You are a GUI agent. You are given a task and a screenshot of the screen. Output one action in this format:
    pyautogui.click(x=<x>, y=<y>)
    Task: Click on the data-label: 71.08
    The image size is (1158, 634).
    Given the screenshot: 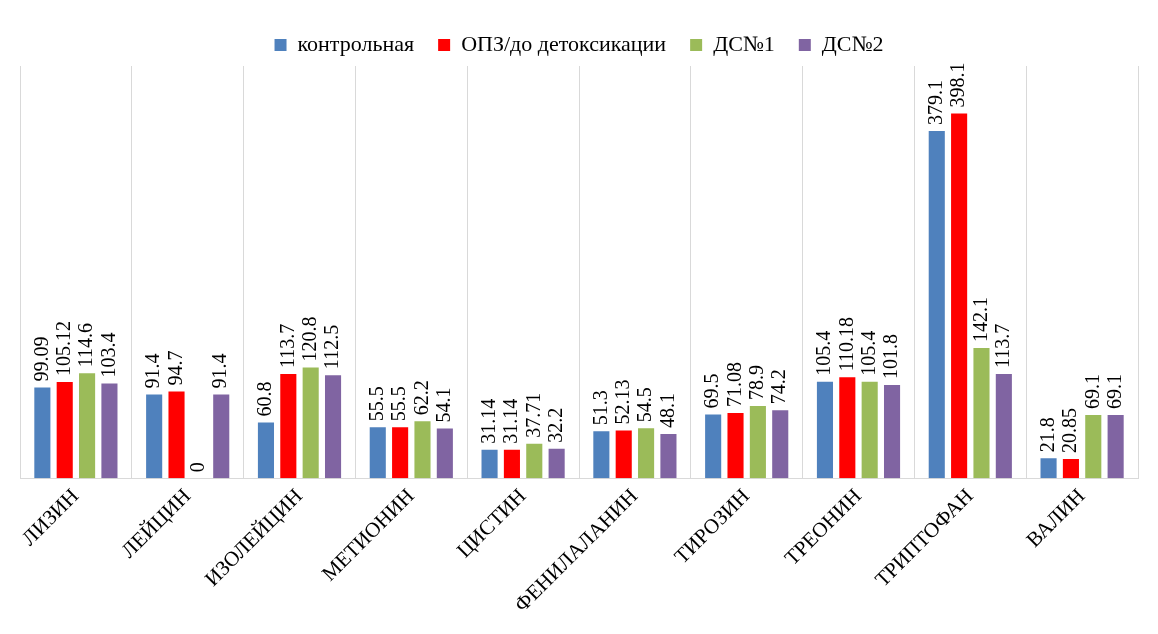 What is the action you would take?
    pyautogui.click(x=733, y=385)
    